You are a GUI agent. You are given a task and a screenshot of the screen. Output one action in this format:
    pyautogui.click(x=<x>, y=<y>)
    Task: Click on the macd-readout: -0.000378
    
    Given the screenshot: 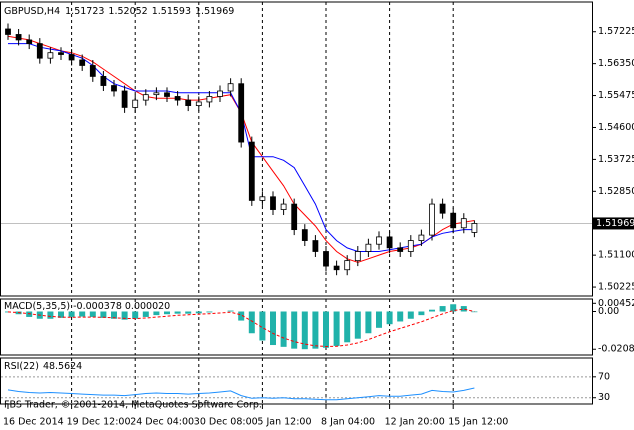 What is the action you would take?
    pyautogui.click(x=97, y=306)
    